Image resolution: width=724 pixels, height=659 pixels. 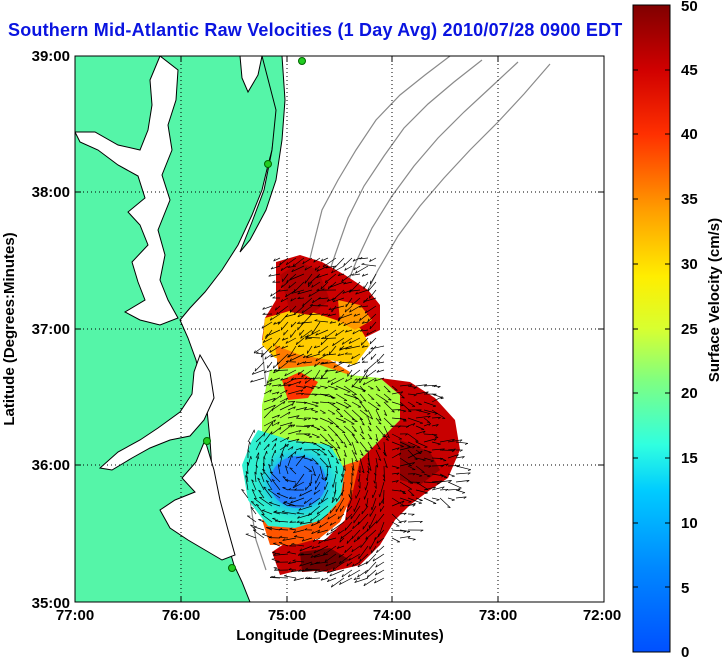 What do you see at coordinates (689, 134) in the screenshot?
I see `colorbar-tick-label: 40` at bounding box center [689, 134].